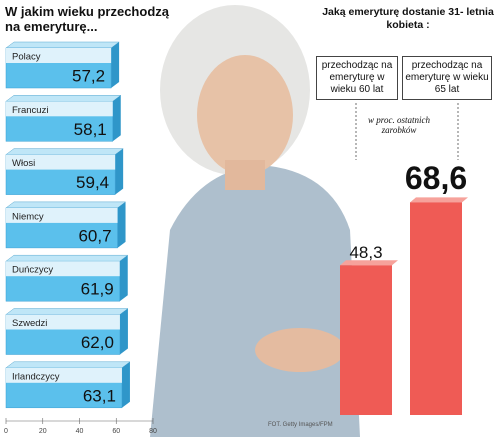 The width and height of the screenshot is (499, 437). Describe the element at coordinates (23, 163) in the screenshot. I see `category-label: Włosi` at that location.